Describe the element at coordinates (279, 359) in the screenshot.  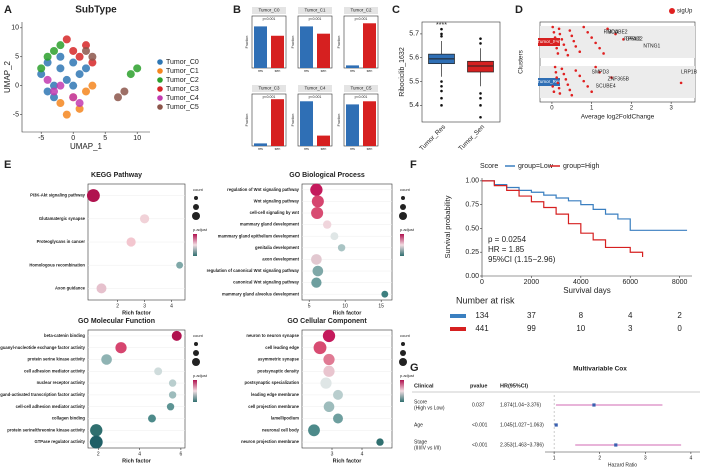
I see `category-label: asymmetric synapse` at that location.